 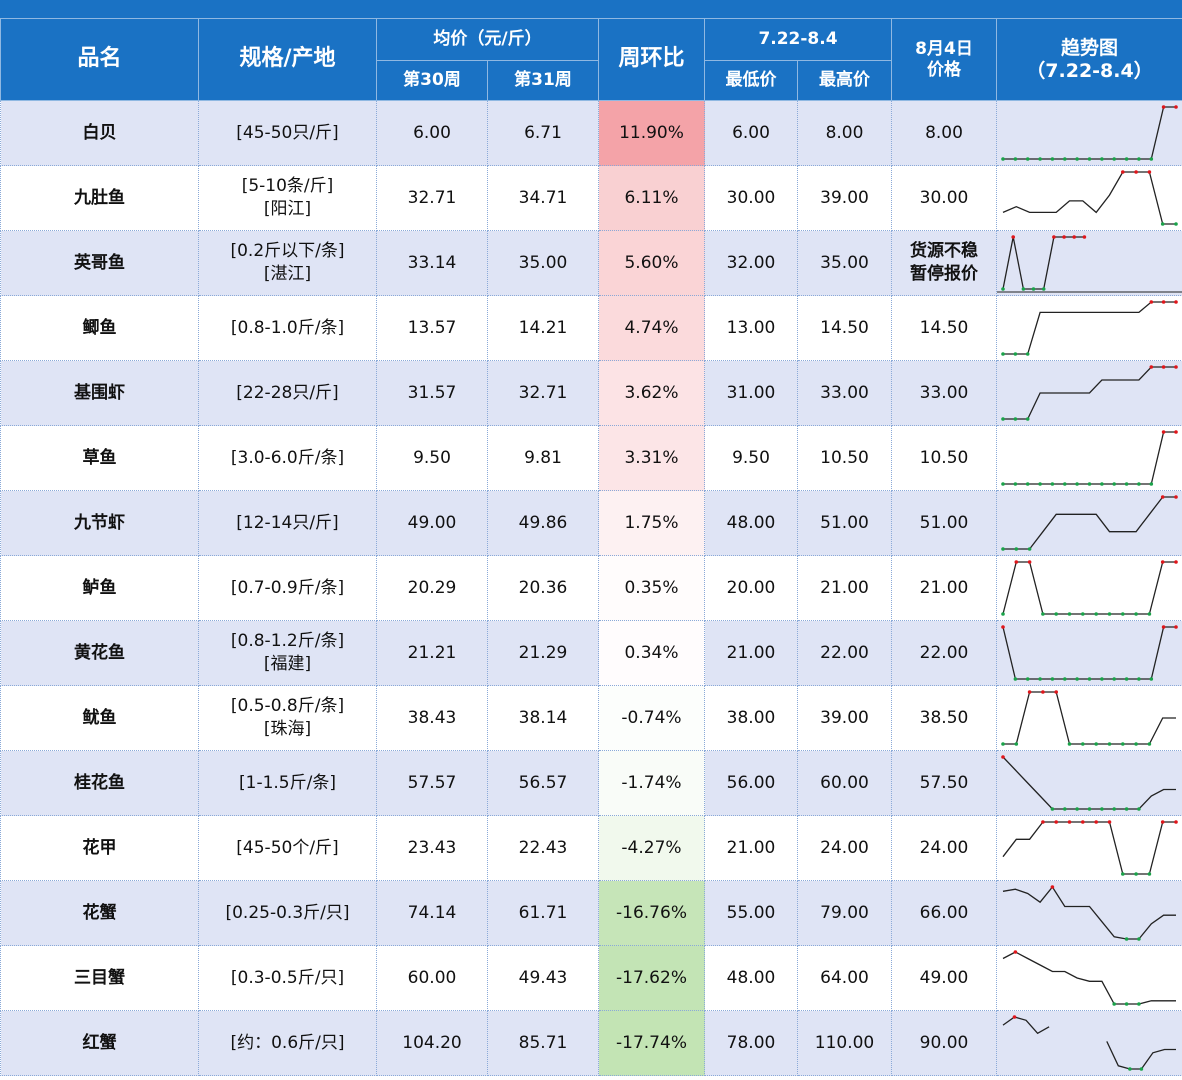 I want to click on item-spec-line1: [1-1.5斤/条], so click(x=287, y=782).